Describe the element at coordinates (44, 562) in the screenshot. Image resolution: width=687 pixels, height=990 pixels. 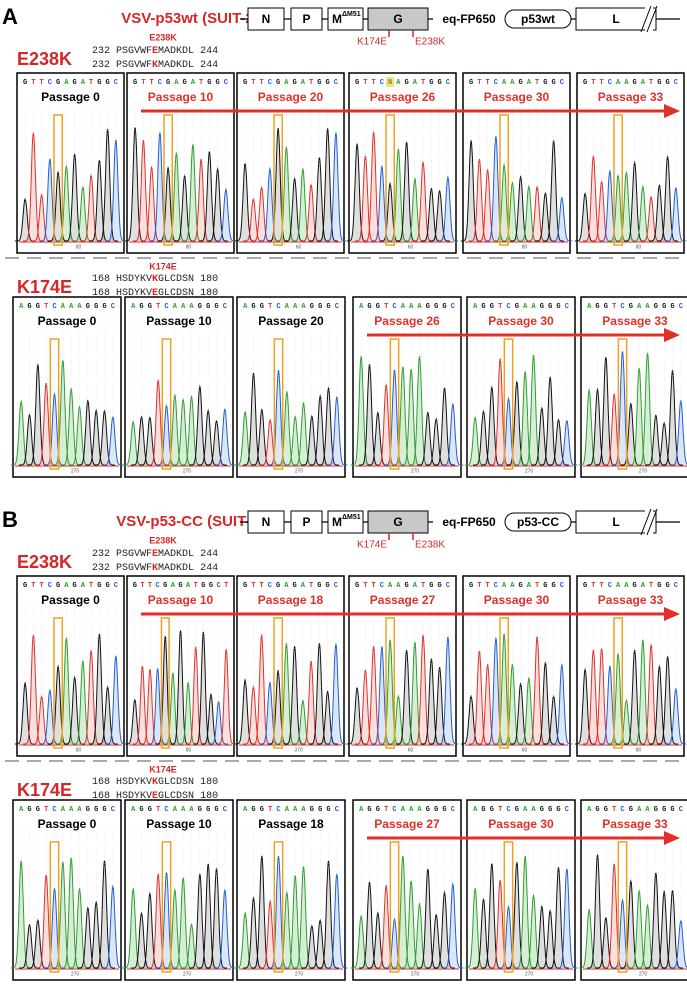
I see `row-label: E238K` at that location.